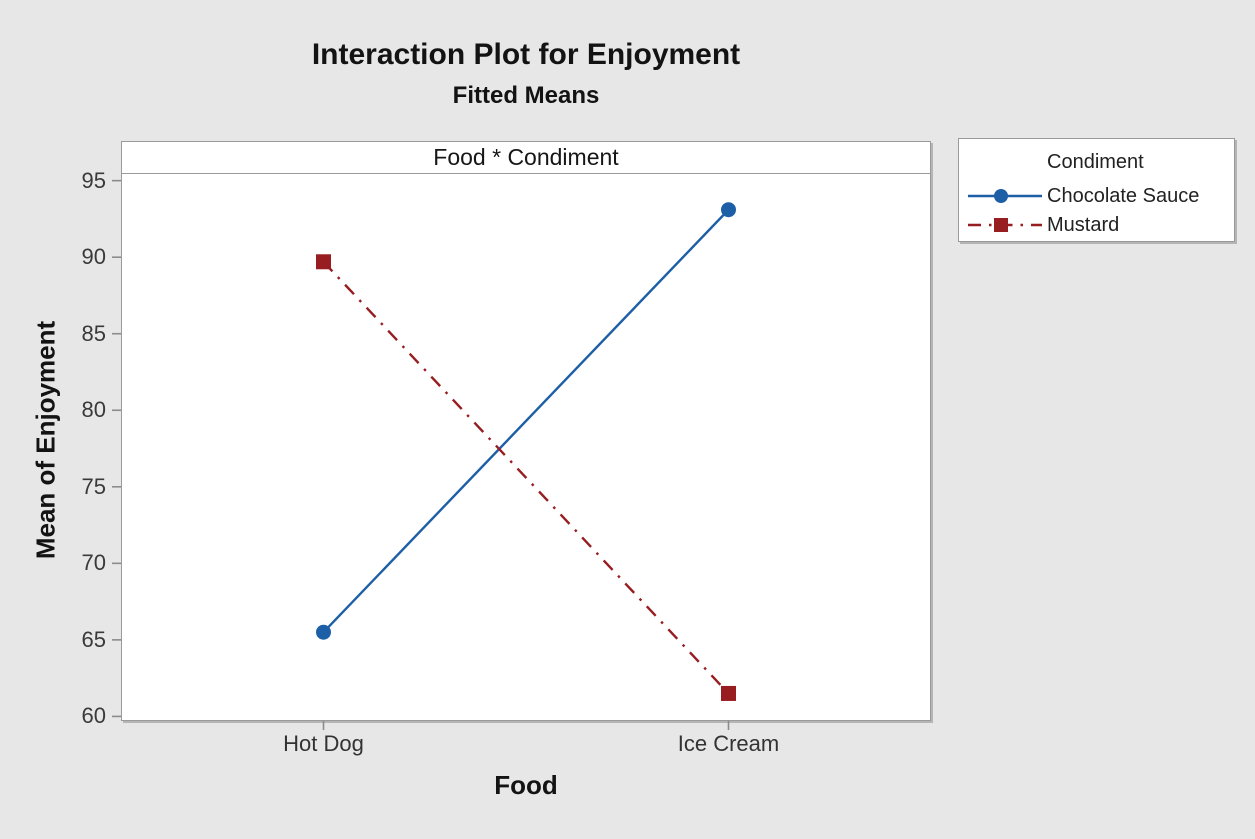  What do you see at coordinates (526, 95) in the screenshot?
I see `chart-subtitle: Fitted Means` at bounding box center [526, 95].